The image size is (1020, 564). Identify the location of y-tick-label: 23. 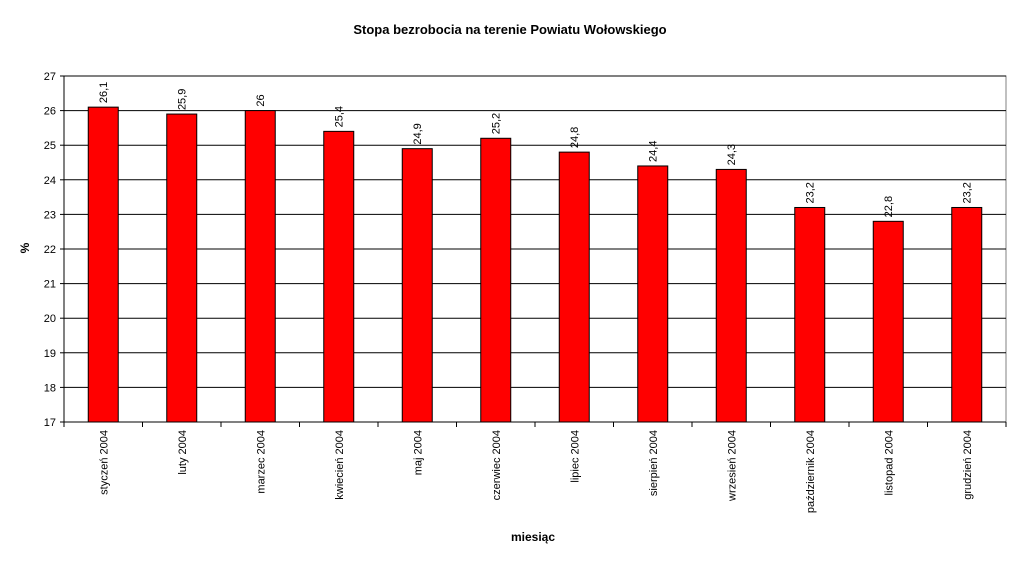
(50, 215).